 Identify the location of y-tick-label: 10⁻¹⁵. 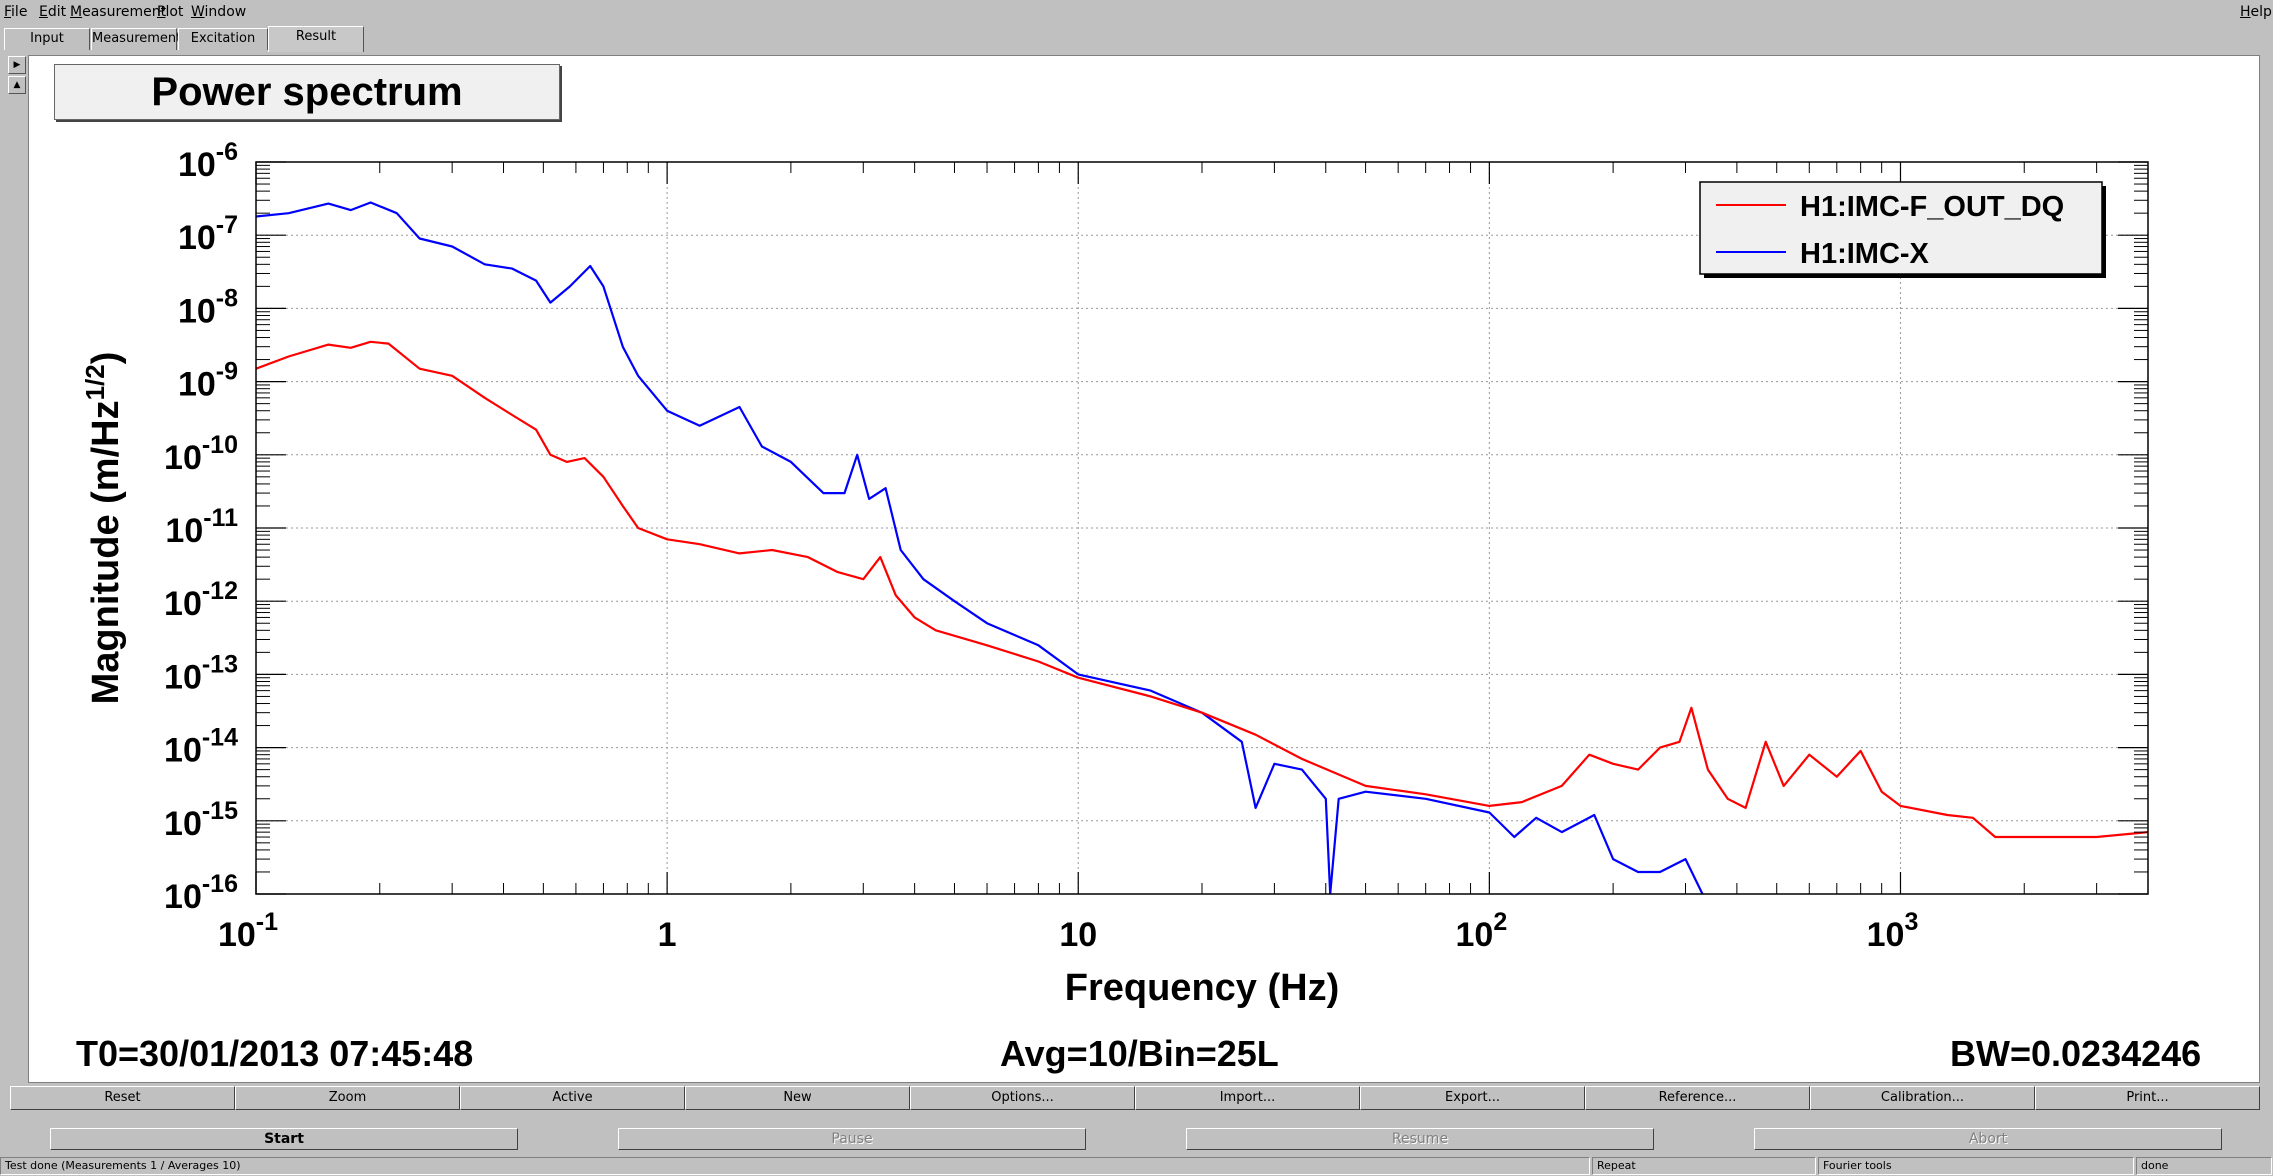
(201, 820).